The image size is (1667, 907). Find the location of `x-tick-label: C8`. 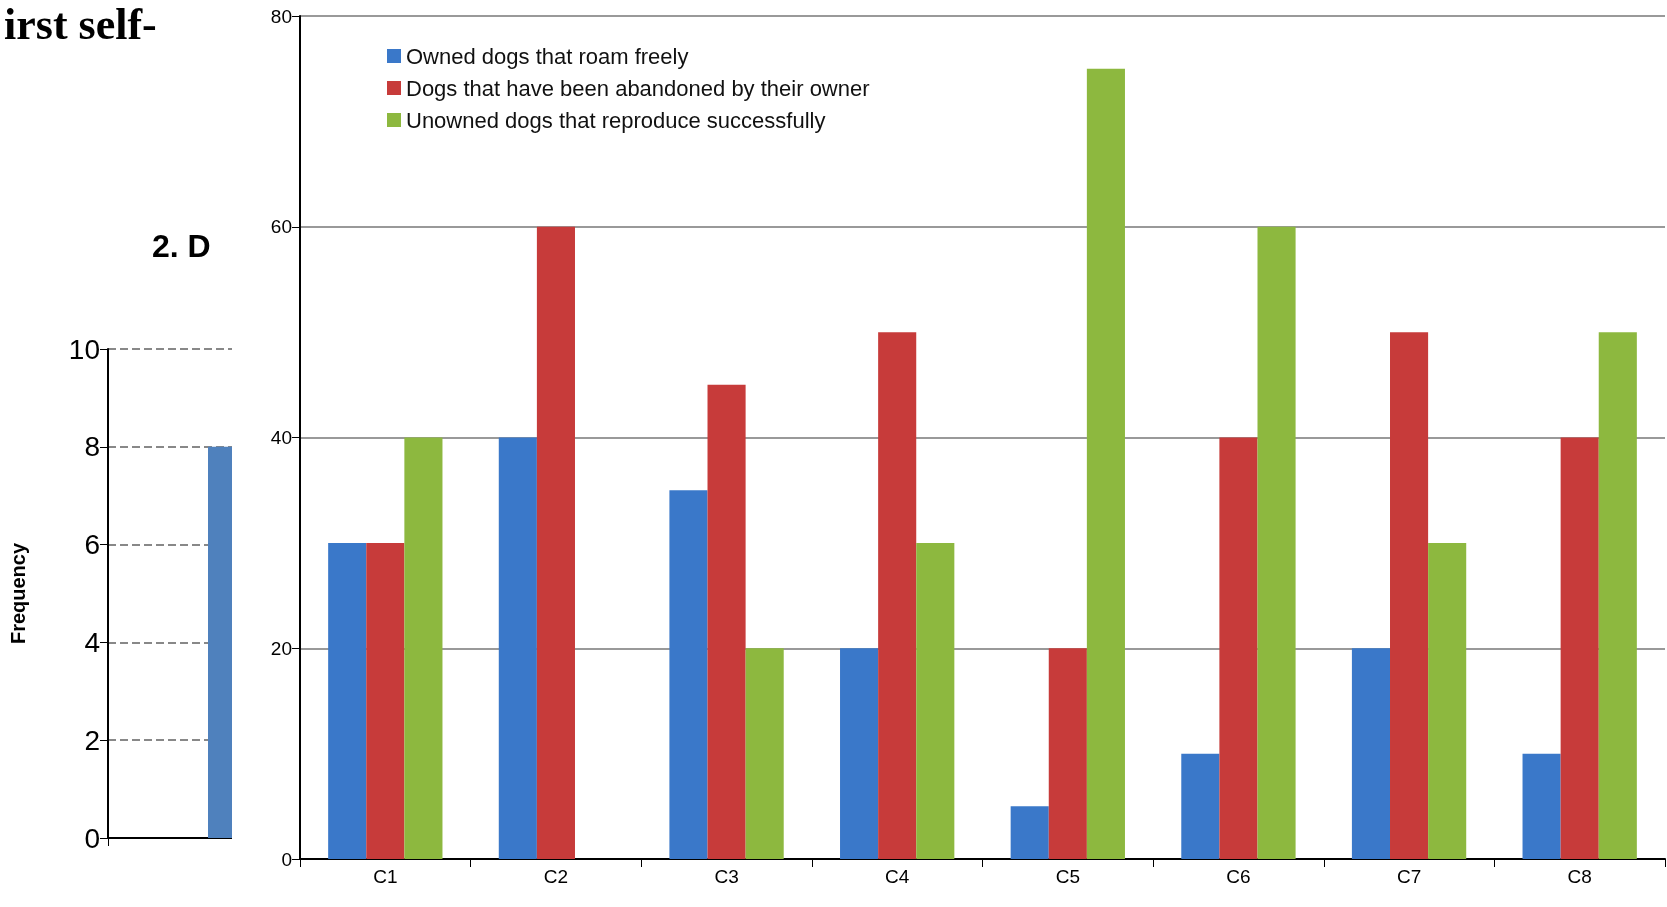

x-tick-label: C8 is located at coordinates (1579, 876).